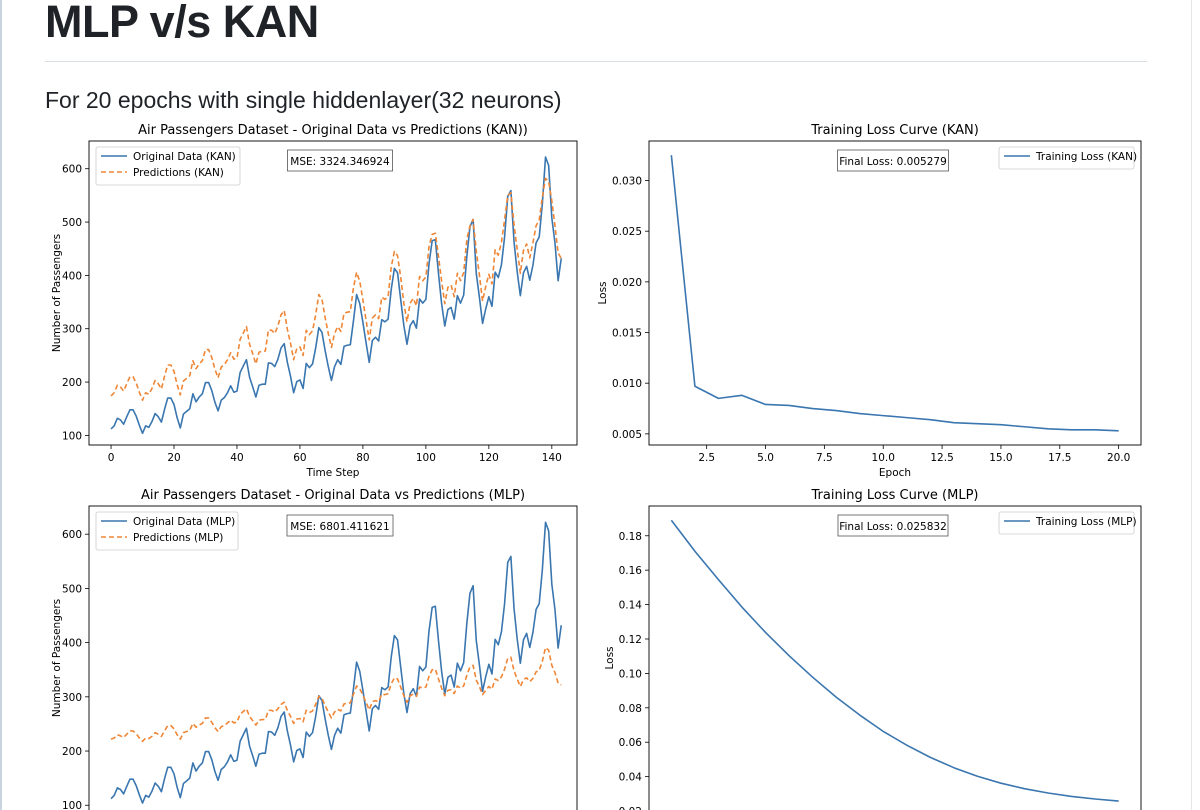  What do you see at coordinates (1118, 458) in the screenshot?
I see `x-tick-label: 20.0` at bounding box center [1118, 458].